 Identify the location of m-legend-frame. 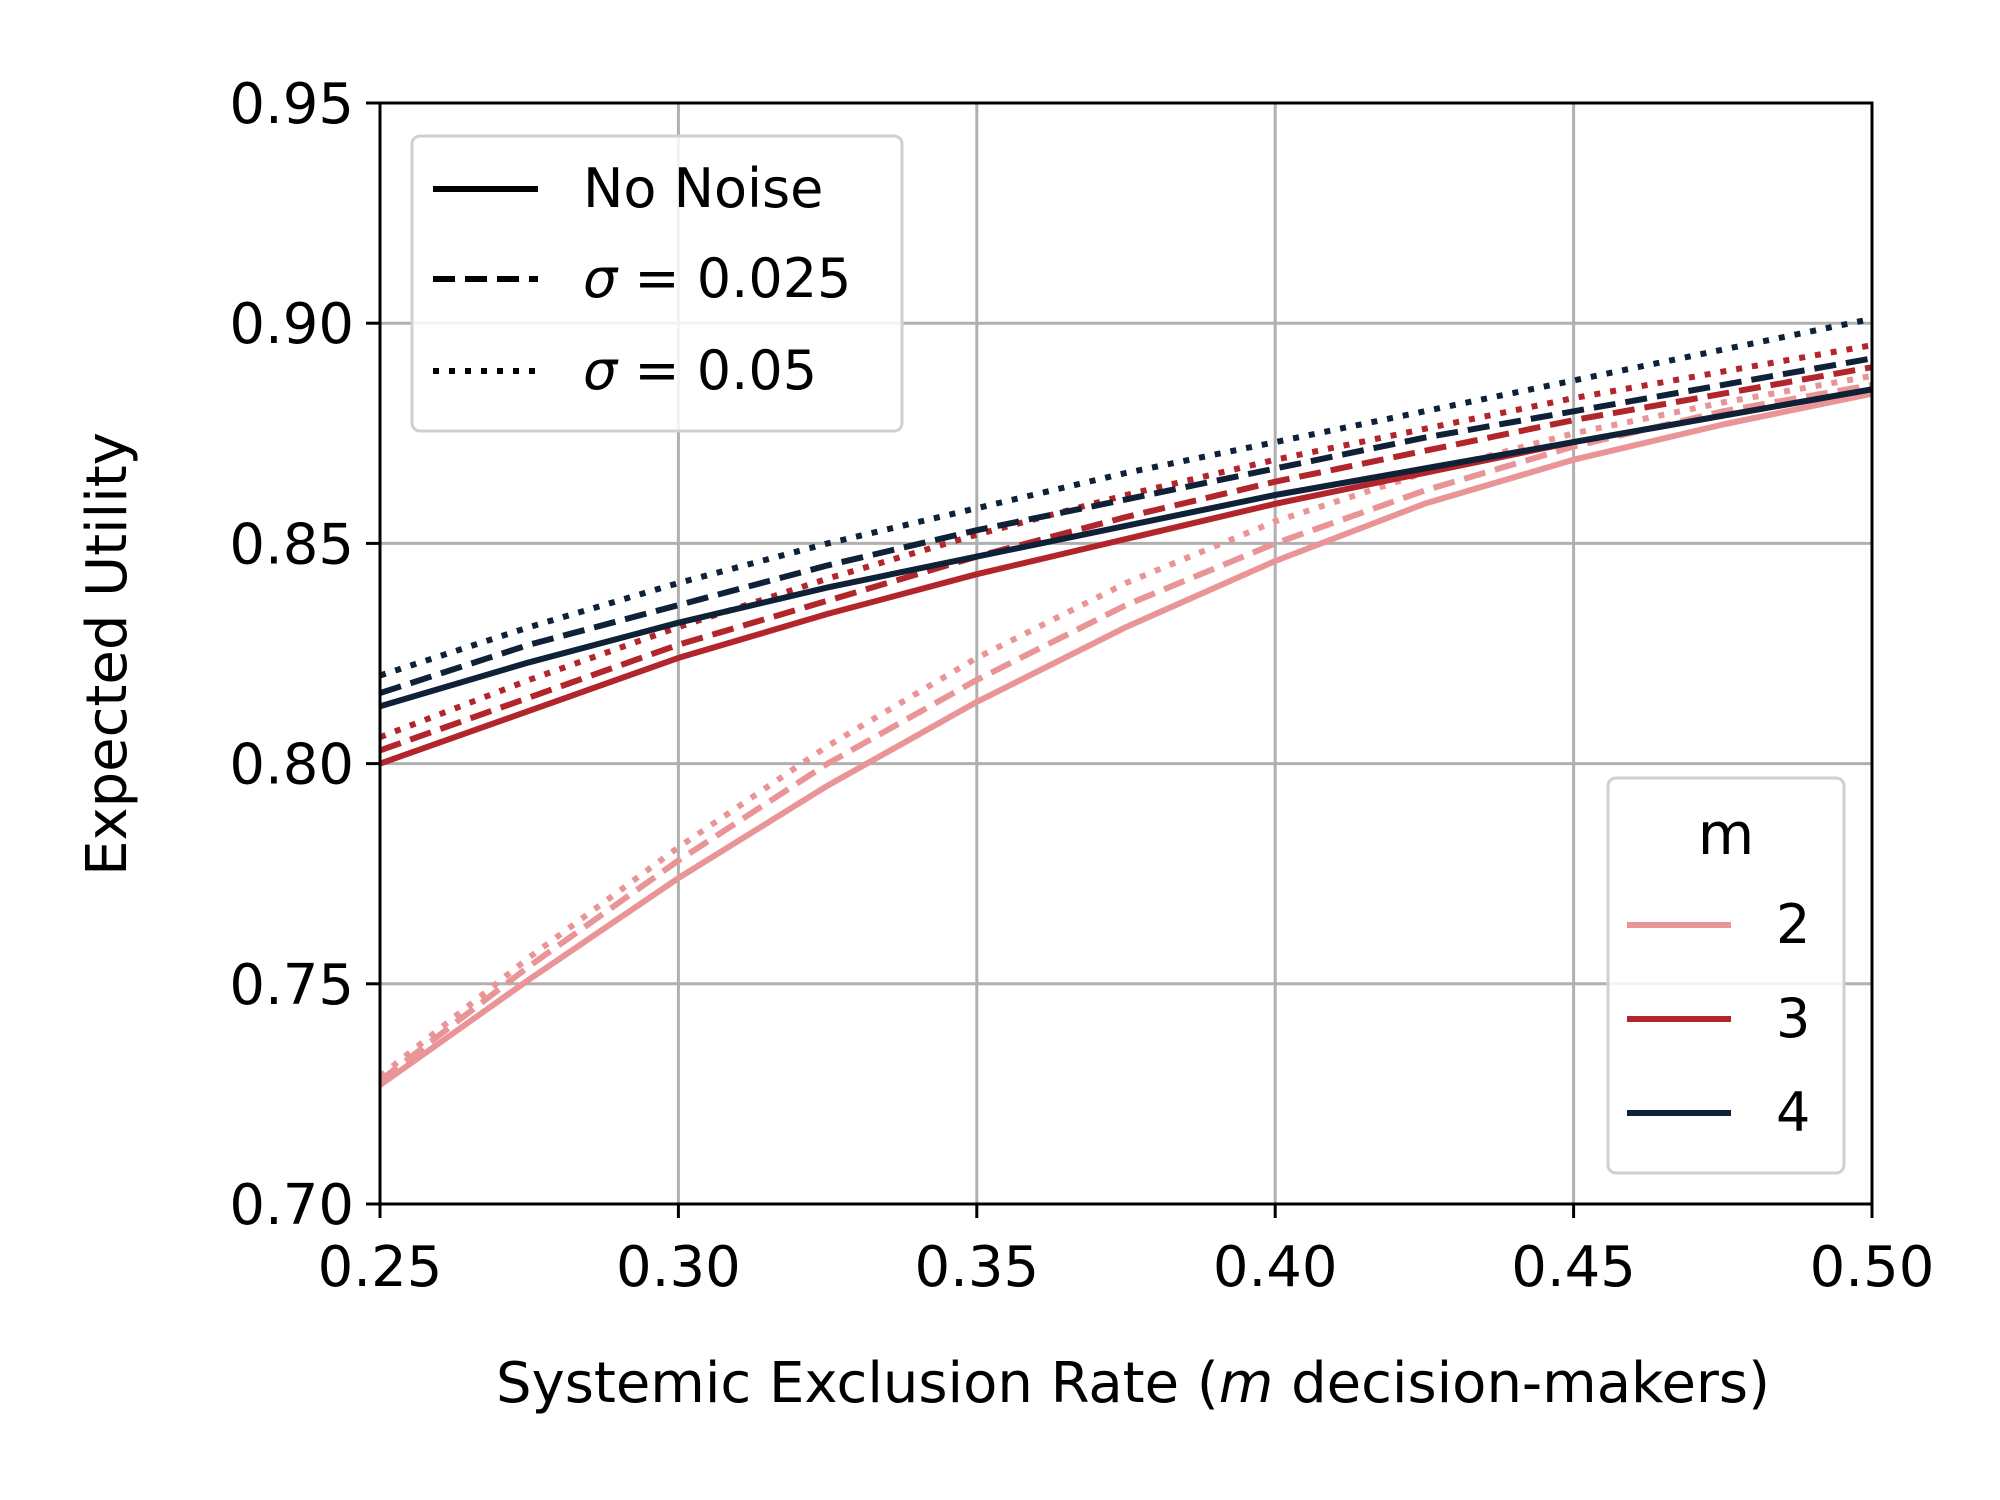
(1726, 975).